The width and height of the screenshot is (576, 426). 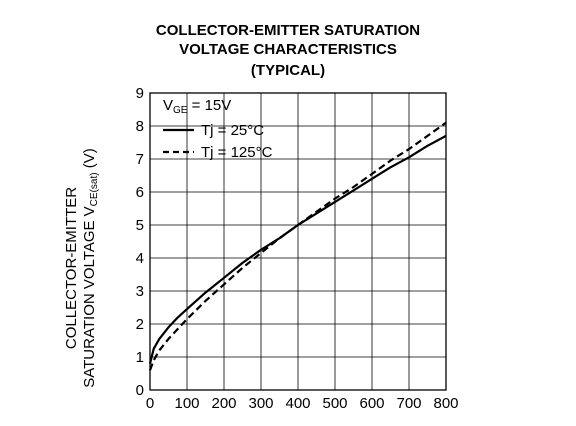 I want to click on y-tick-label: 9, so click(x=140, y=93).